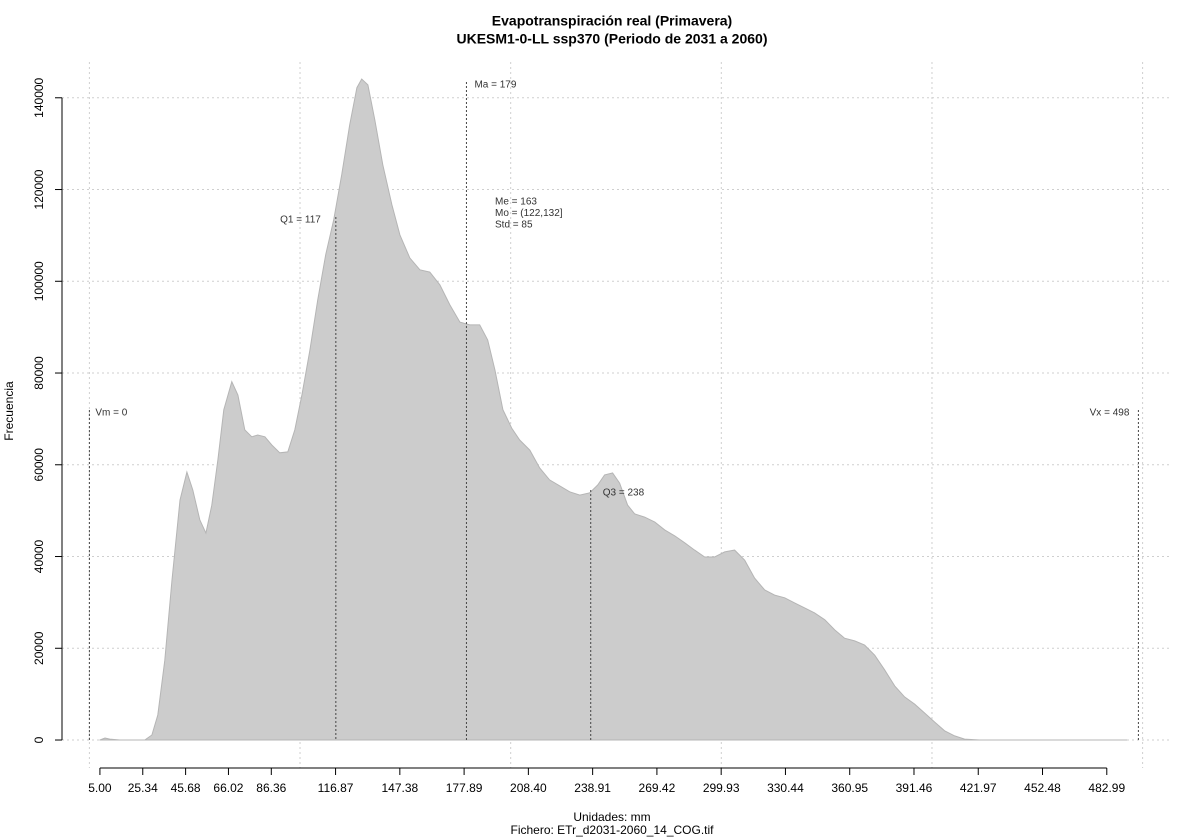 Image resolution: width=1200 pixels, height=840 pixels. I want to click on x-tick-label: 391.46, so click(914, 788).